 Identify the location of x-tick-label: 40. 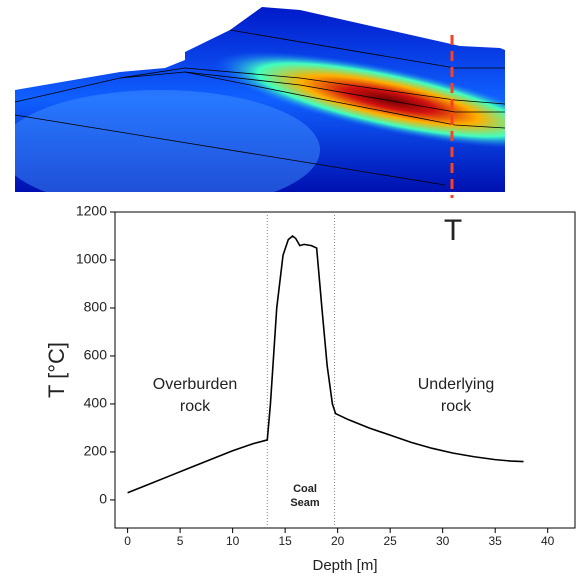
(548, 541).